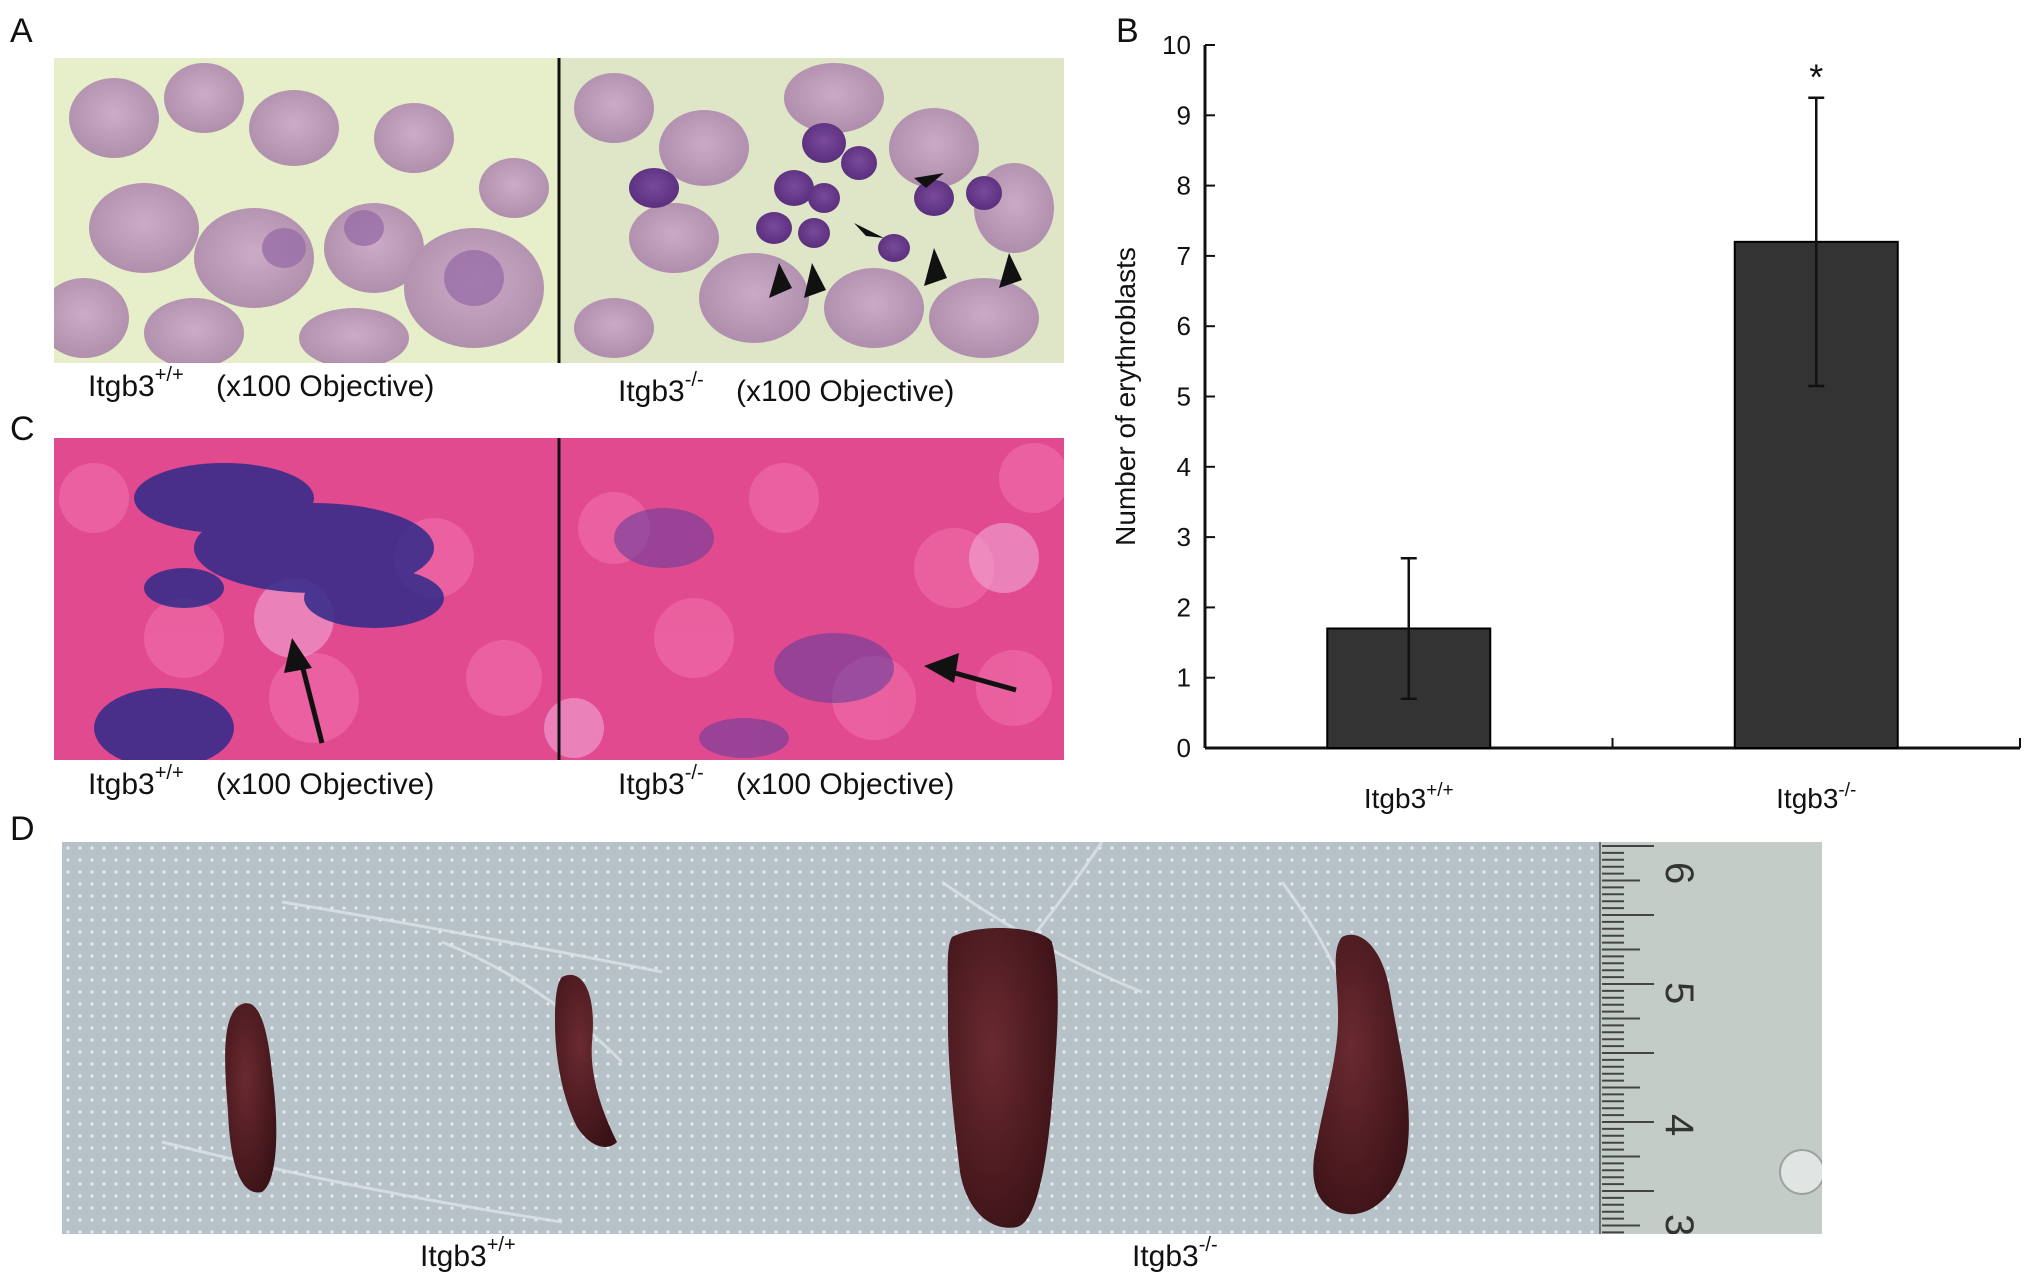 Image resolution: width=2031 pixels, height=1285 pixels. Describe the element at coordinates (1184, 607) in the screenshot. I see `y-tick-label: 2` at that location.